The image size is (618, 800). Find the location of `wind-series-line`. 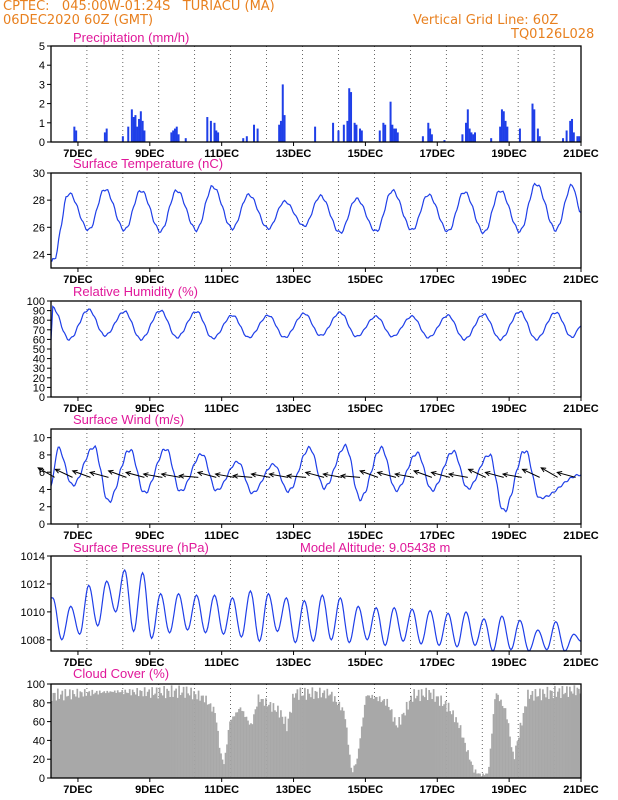

wind-series-line is located at coordinates (316, 478).